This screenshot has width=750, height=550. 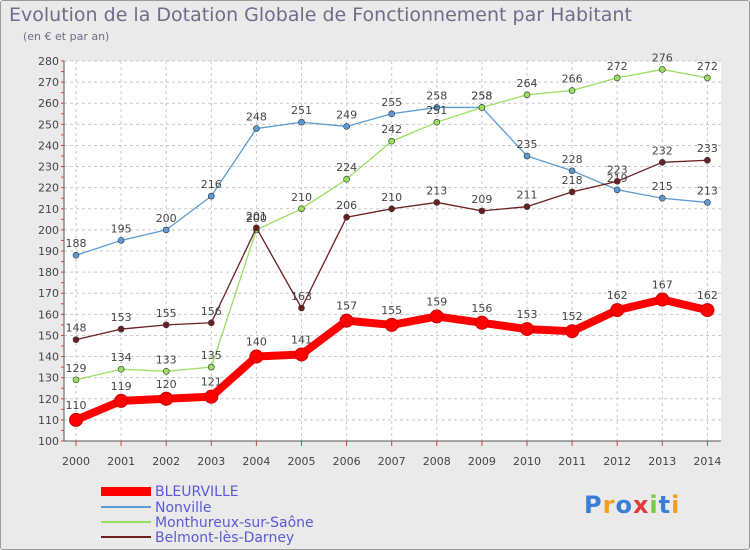 What do you see at coordinates (76, 243) in the screenshot?
I see `data-label-nonville: 188` at bounding box center [76, 243].